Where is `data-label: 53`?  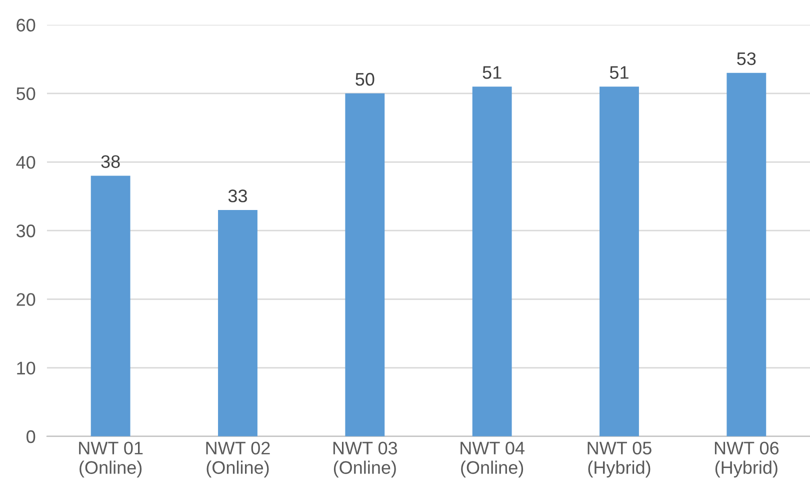 data-label: 53 is located at coordinates (746, 59).